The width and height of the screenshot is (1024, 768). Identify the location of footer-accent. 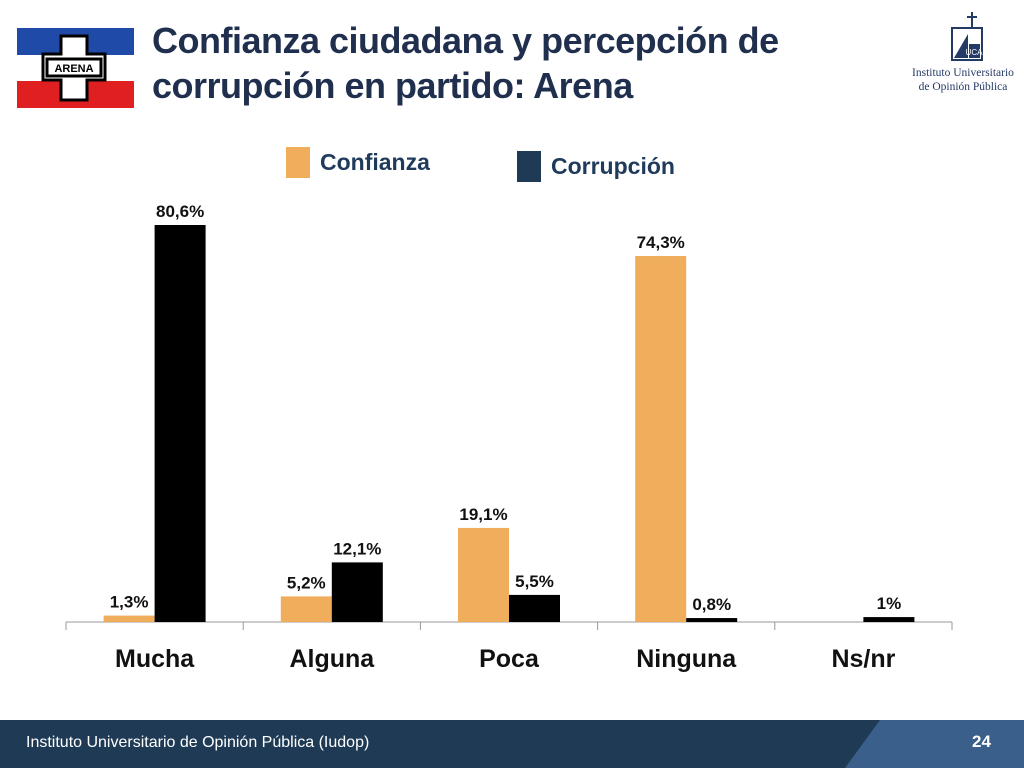
(934, 744).